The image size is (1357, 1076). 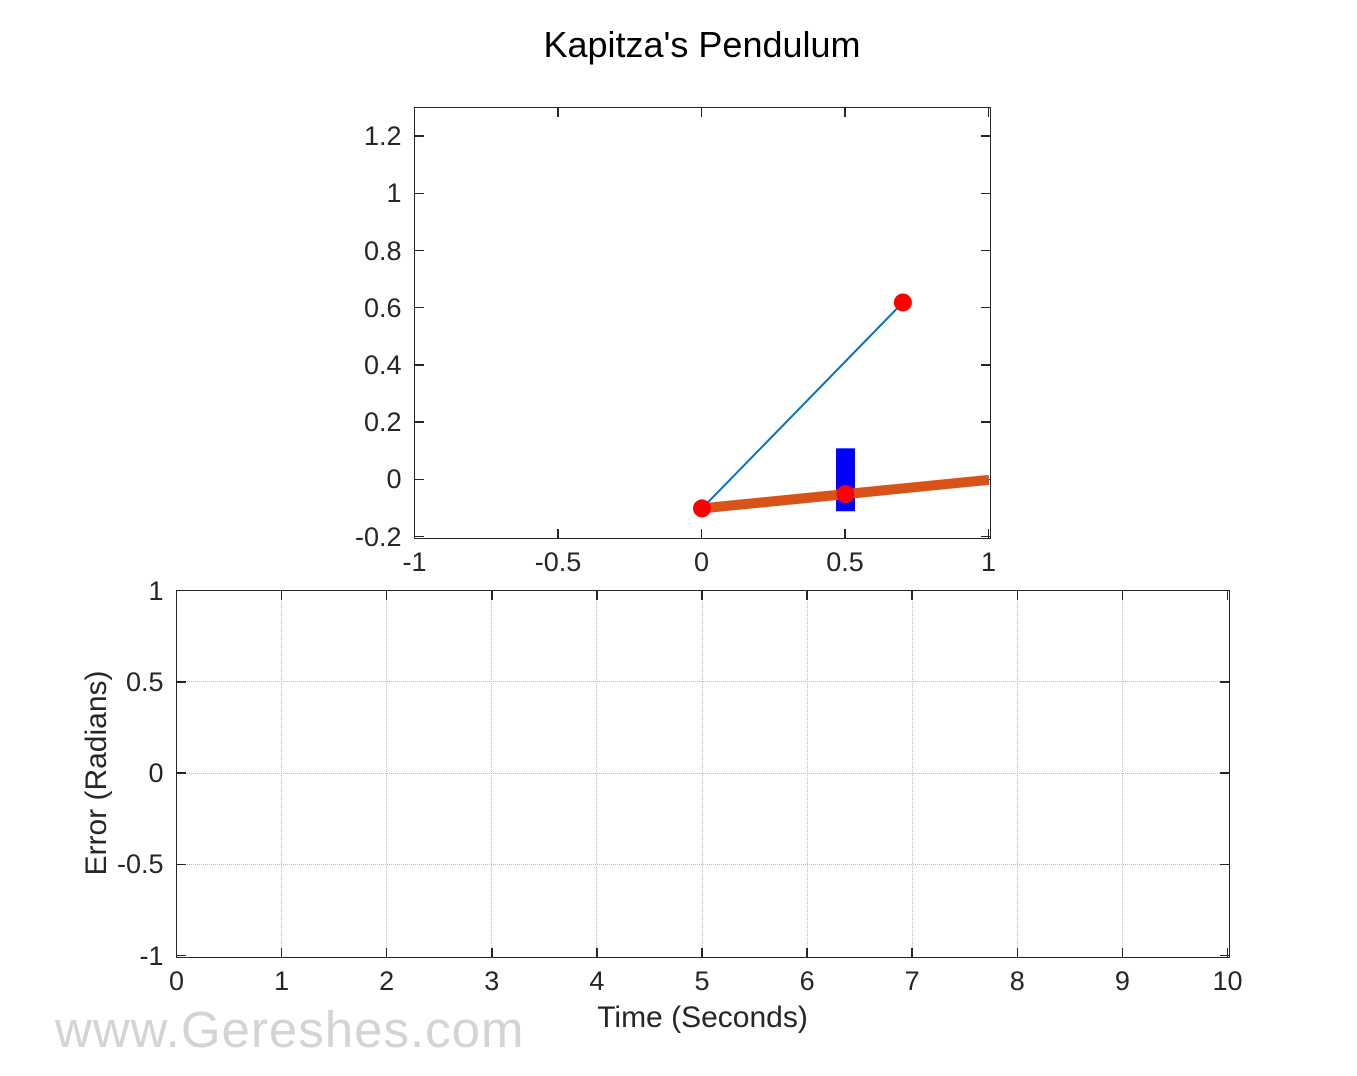 I want to click on y-tick-label: 0.8, so click(x=382, y=250).